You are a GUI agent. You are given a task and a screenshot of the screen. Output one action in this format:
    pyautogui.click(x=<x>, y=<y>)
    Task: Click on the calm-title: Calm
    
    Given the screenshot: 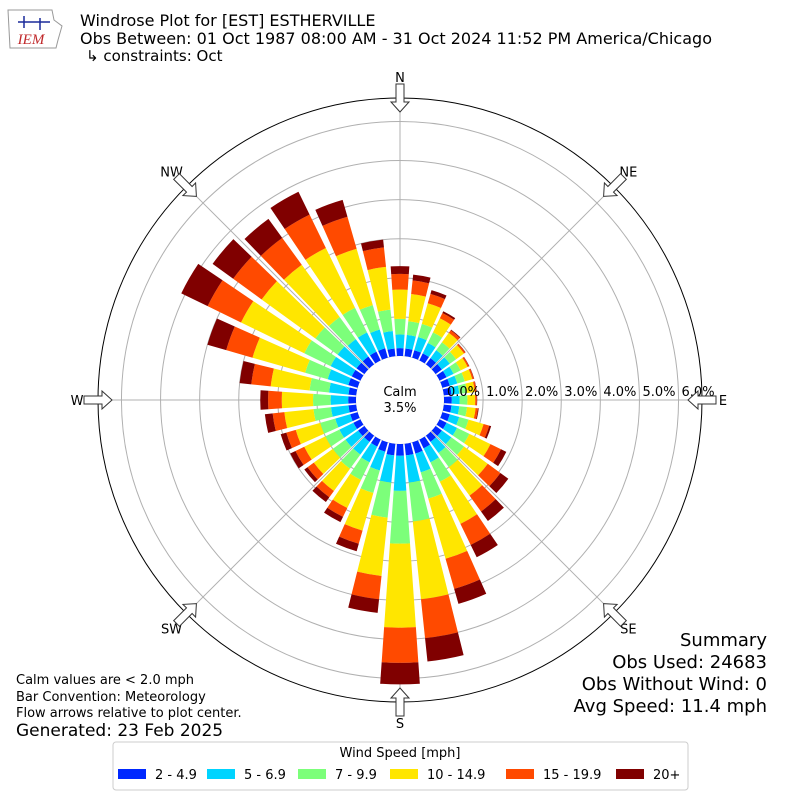 What is the action you would take?
    pyautogui.click(x=399, y=392)
    